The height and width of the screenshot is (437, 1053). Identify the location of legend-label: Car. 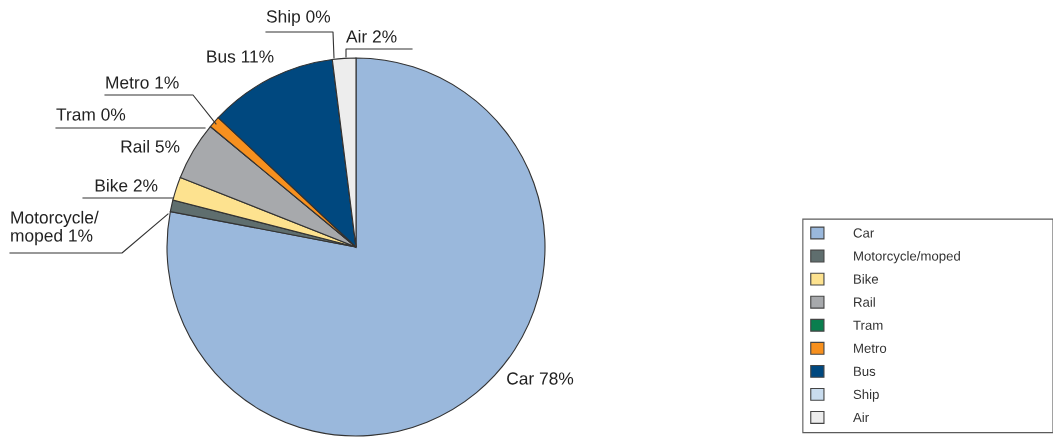
(864, 233).